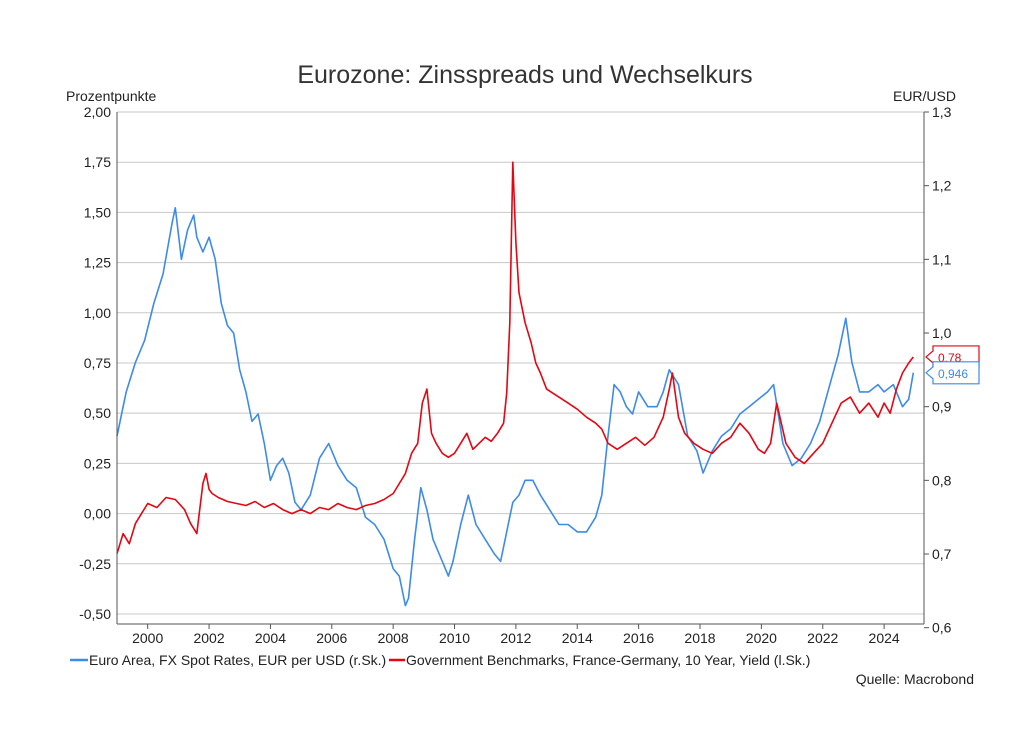  I want to click on left-tick-label: -0,25, so click(95, 564).